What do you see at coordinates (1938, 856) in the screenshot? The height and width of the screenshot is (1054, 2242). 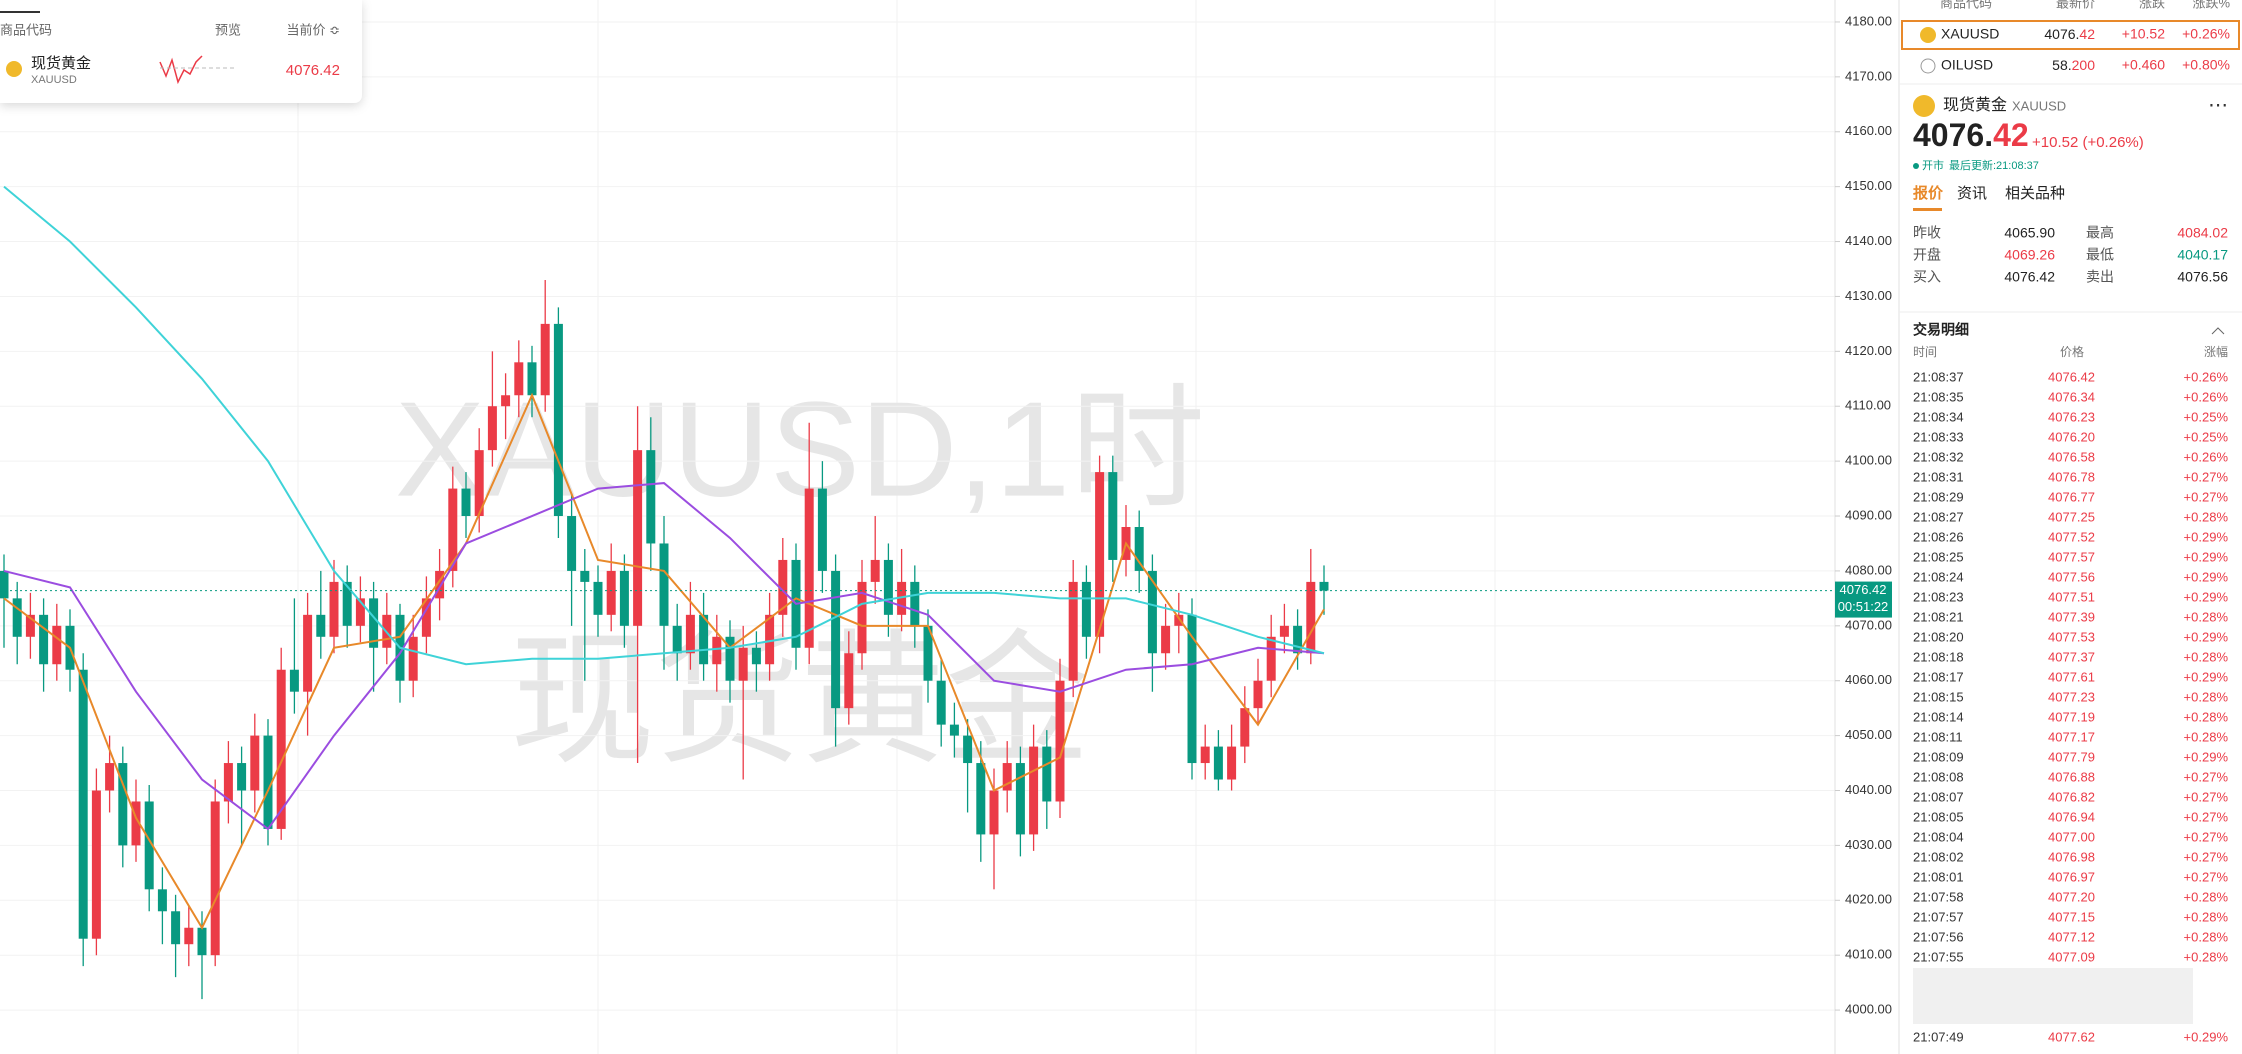 I see `trade-time: 21:08:02` at bounding box center [1938, 856].